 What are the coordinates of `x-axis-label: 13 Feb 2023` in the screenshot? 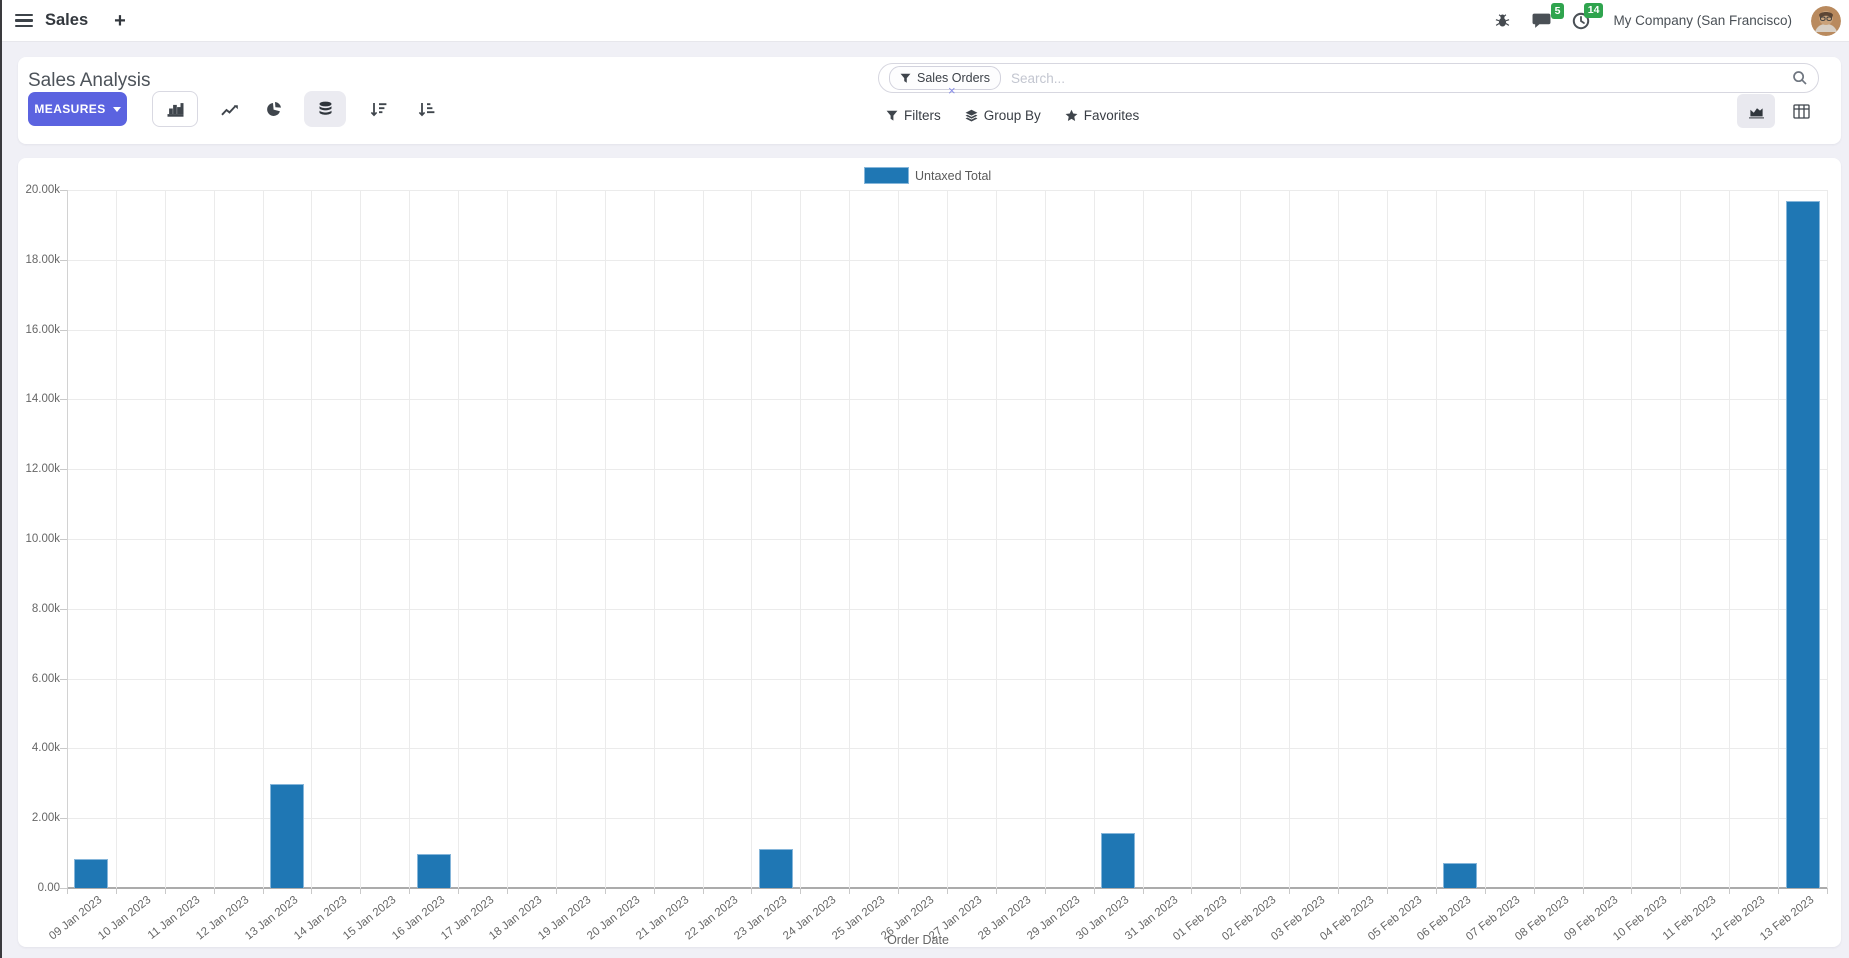 It's located at (1787, 919).